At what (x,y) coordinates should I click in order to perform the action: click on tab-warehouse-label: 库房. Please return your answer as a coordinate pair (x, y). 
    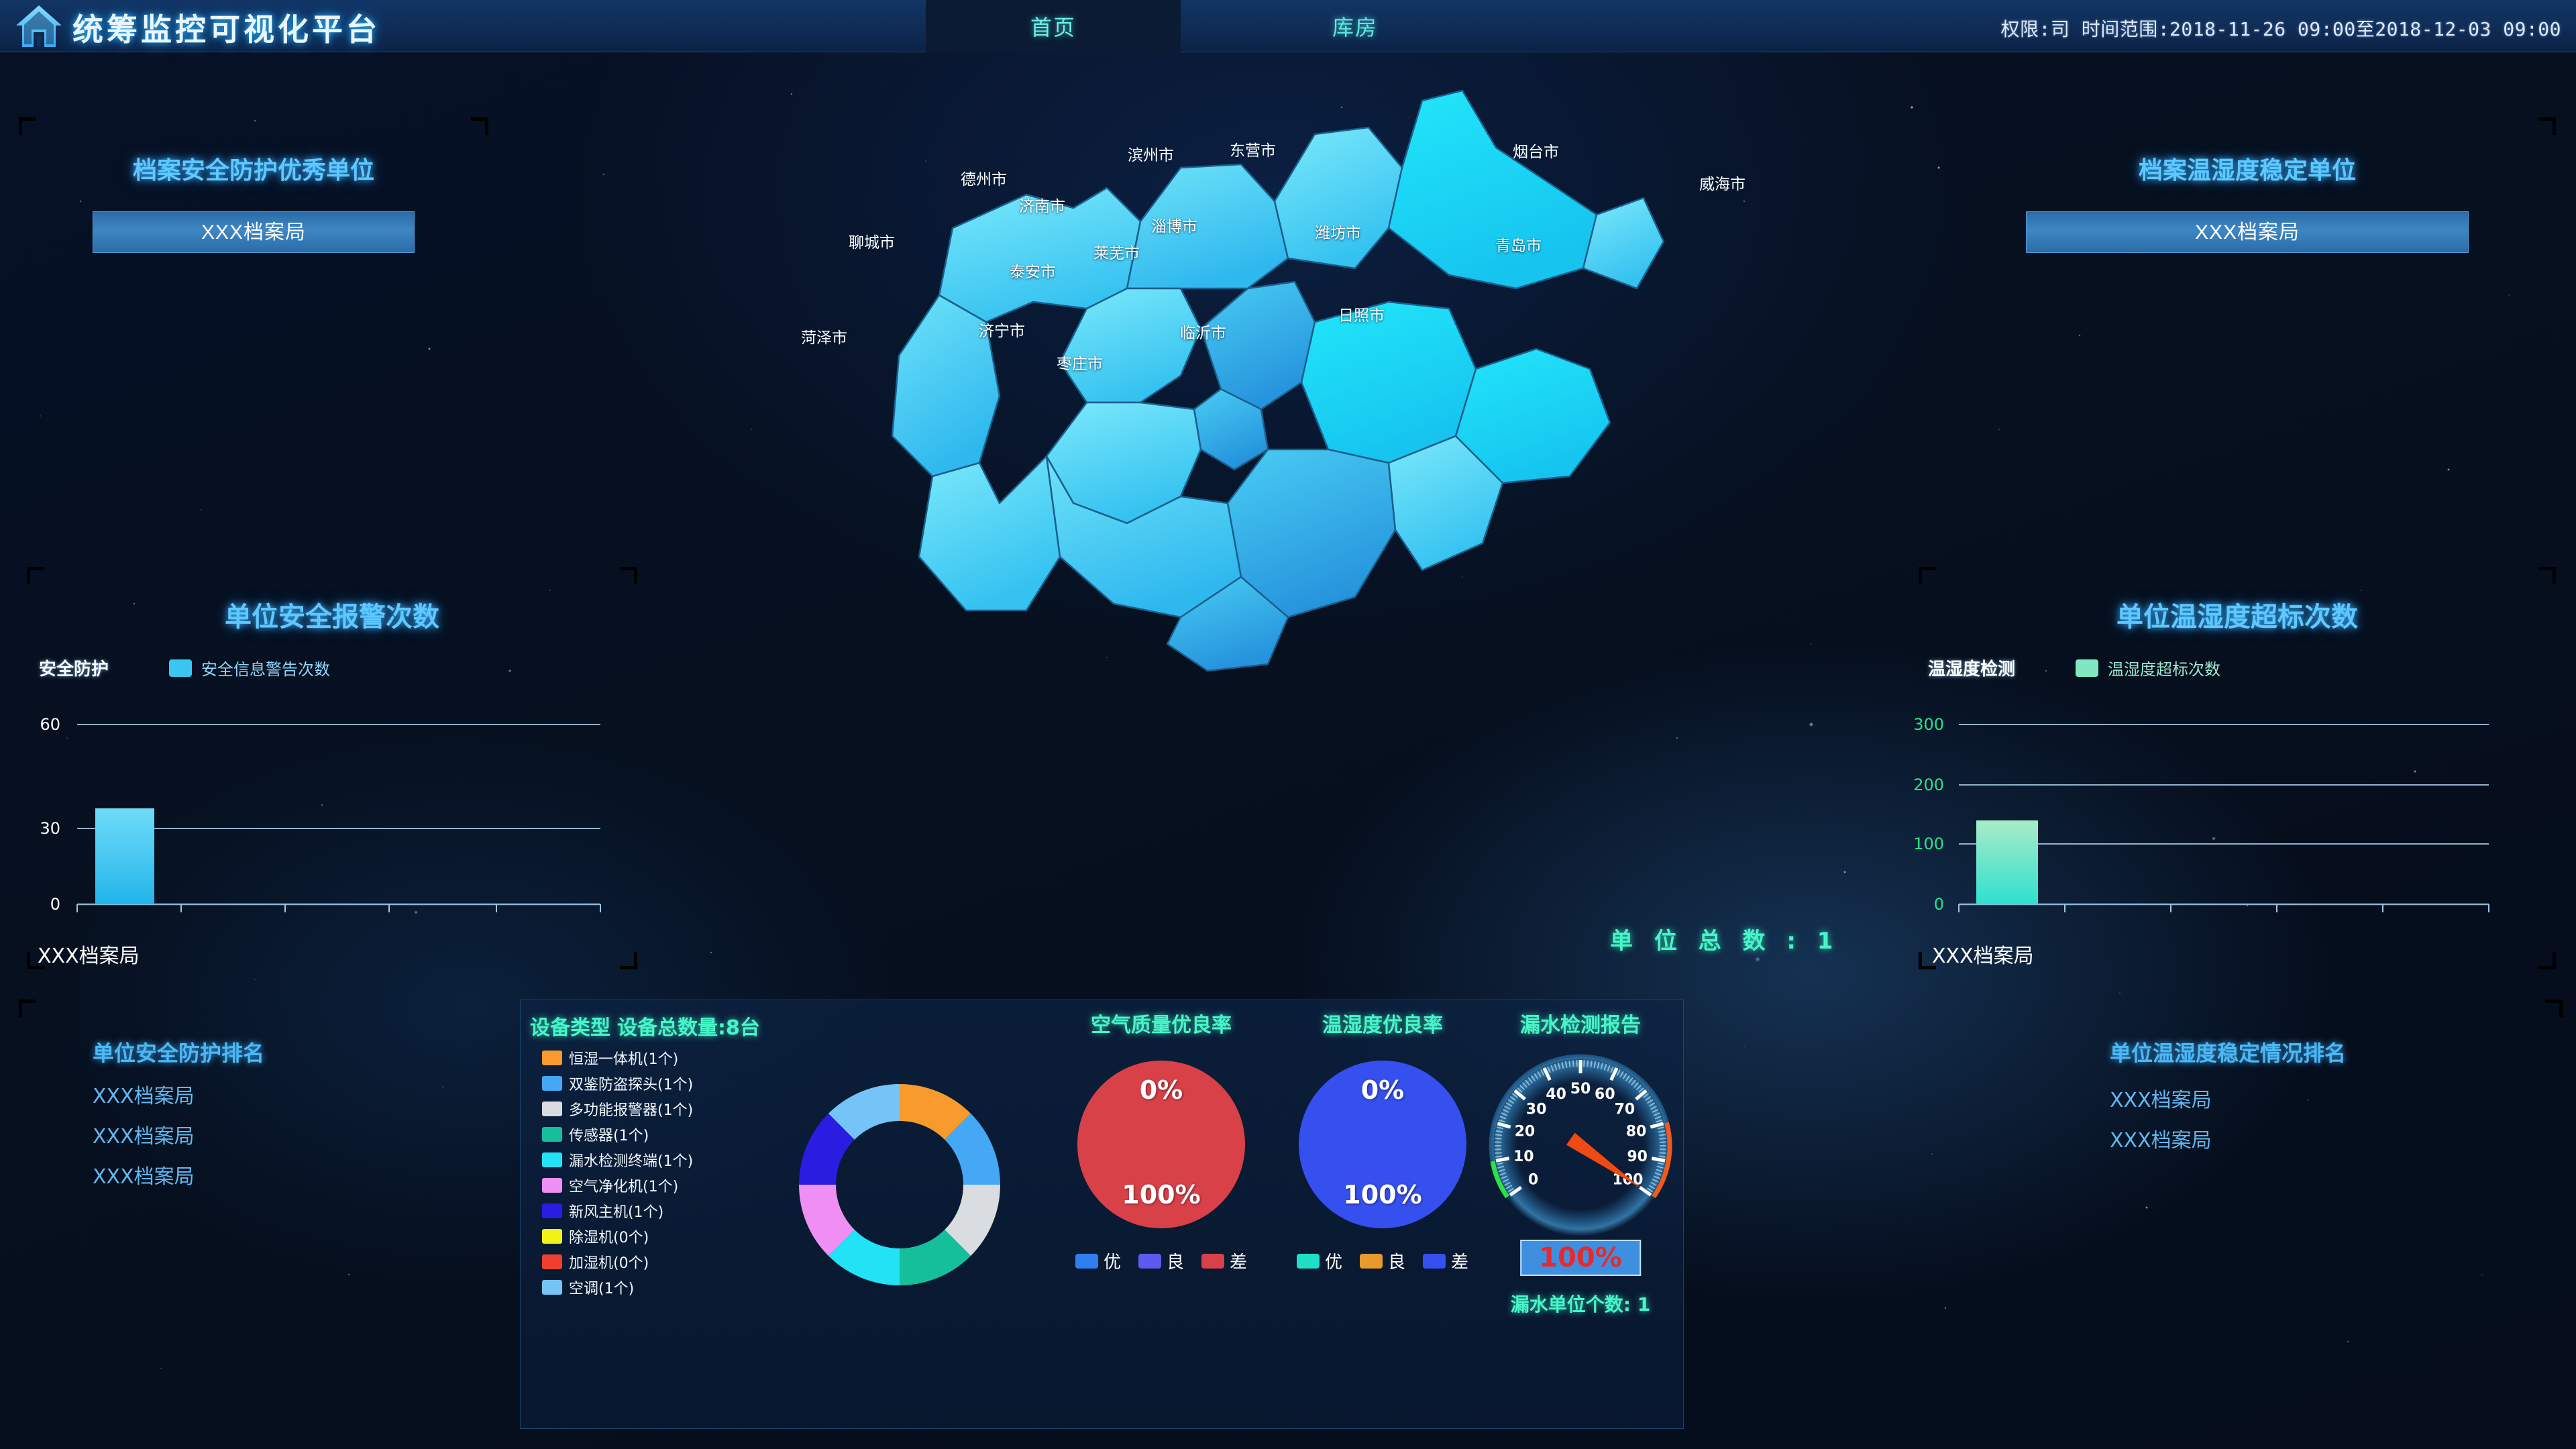
    Looking at the image, I should click on (1355, 27).